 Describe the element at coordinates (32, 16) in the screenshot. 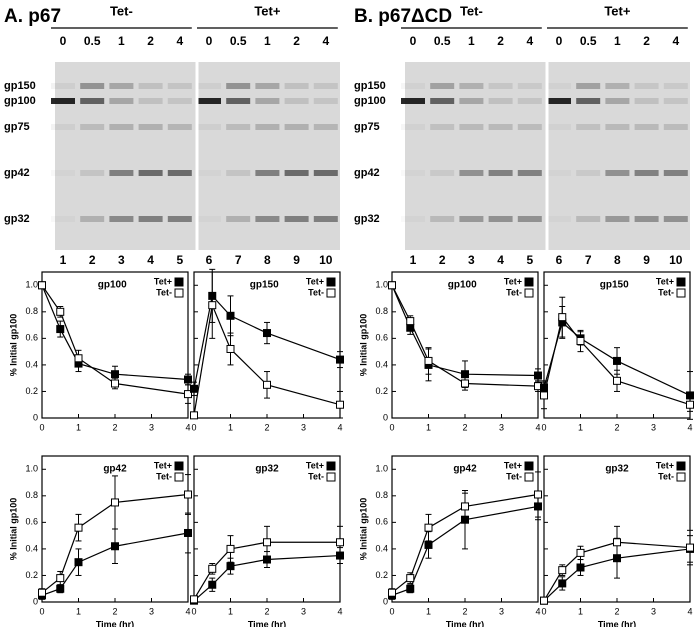

I see `panel-label: A. p67` at that location.